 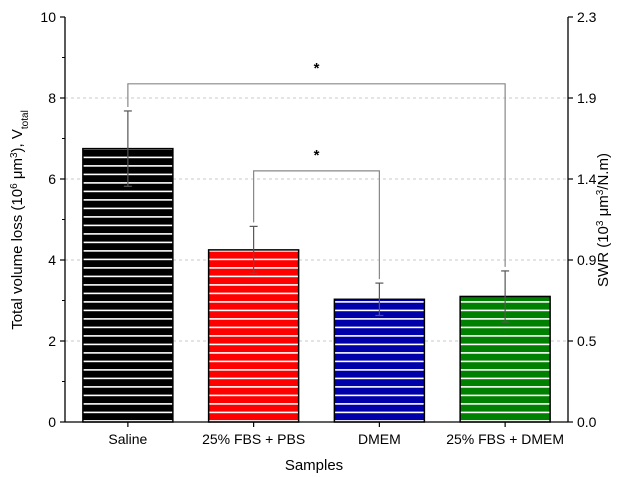 What do you see at coordinates (587, 98) in the screenshot?
I see `y2-tick-label: 1.9` at bounding box center [587, 98].